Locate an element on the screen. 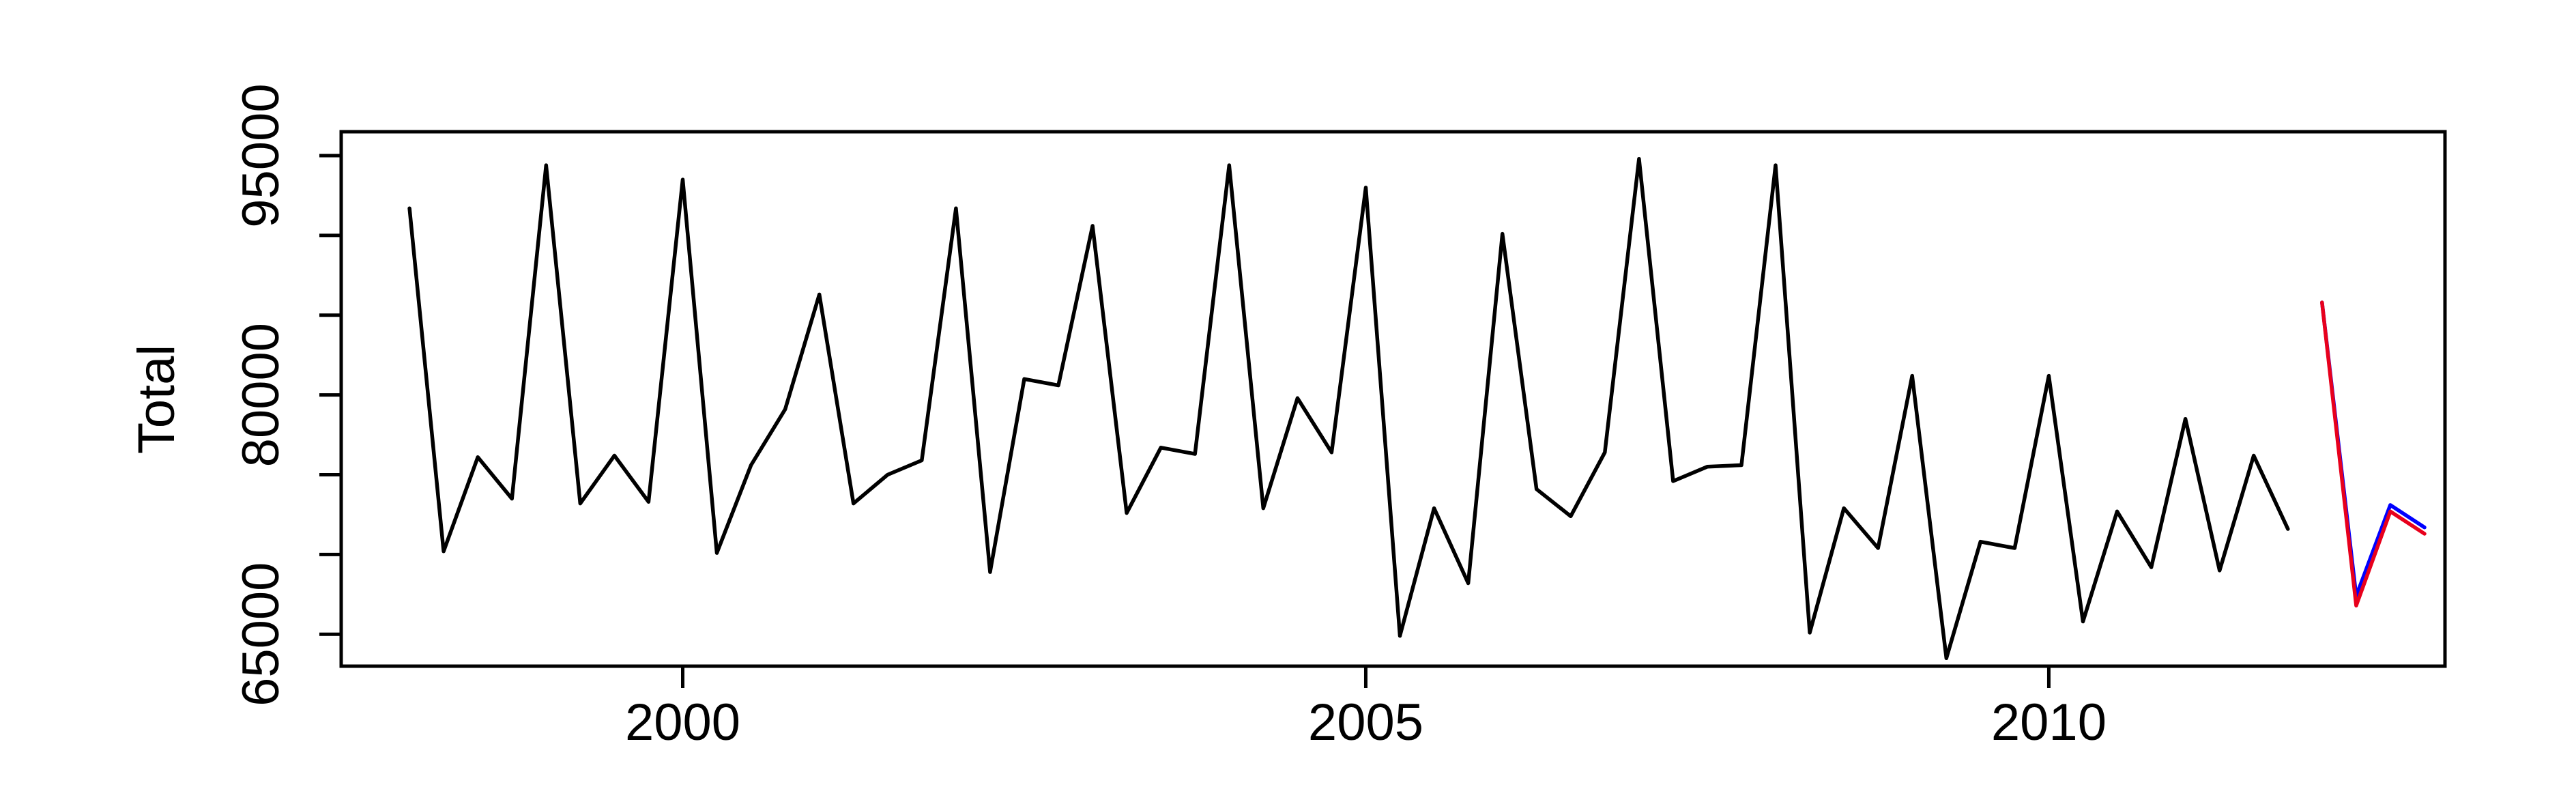 The height and width of the screenshot is (802, 2576). y-tick-label-95000: 95000 is located at coordinates (261, 155).